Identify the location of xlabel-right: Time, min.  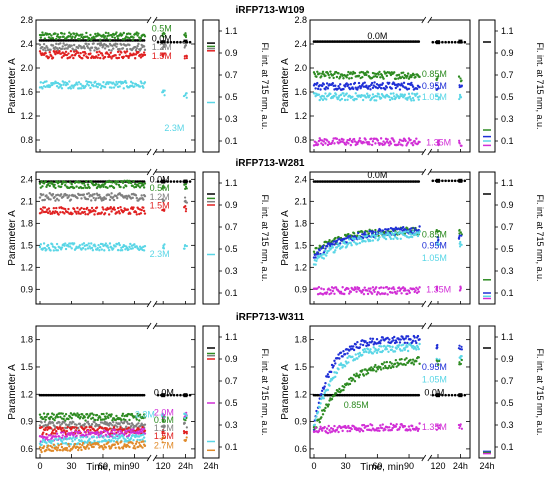
(382, 467).